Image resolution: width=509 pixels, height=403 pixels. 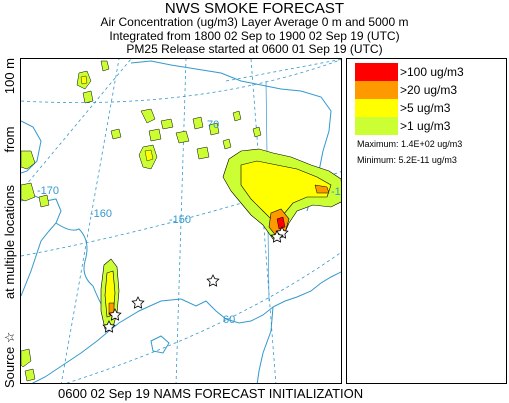 What do you see at coordinates (74, 254) in the screenshot?
I see `norton-sound` at bounding box center [74, 254].